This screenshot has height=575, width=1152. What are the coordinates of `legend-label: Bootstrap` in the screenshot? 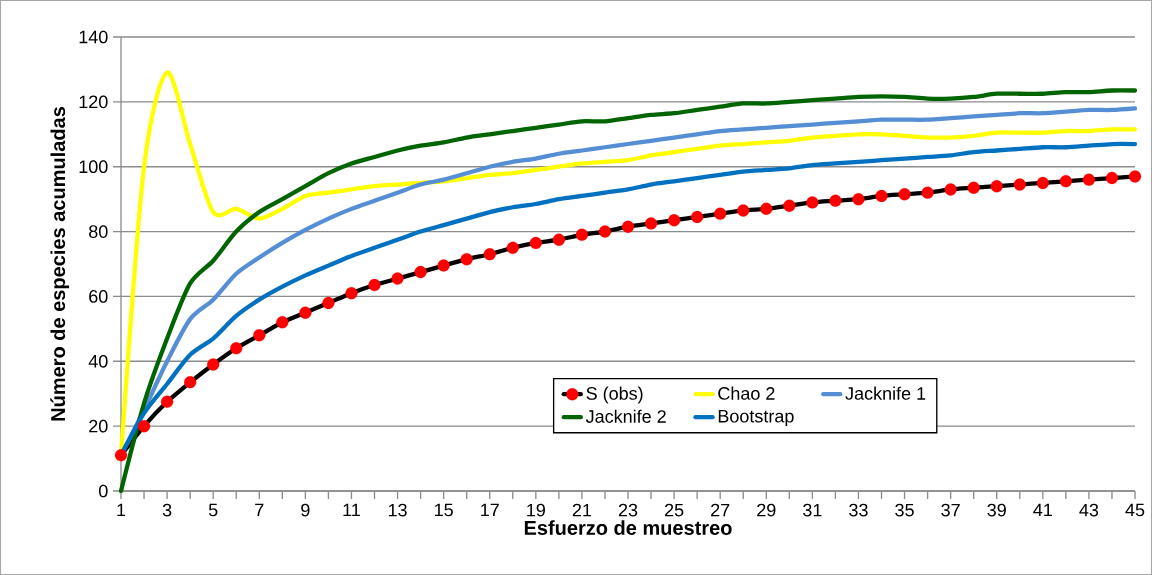 It's located at (756, 418).